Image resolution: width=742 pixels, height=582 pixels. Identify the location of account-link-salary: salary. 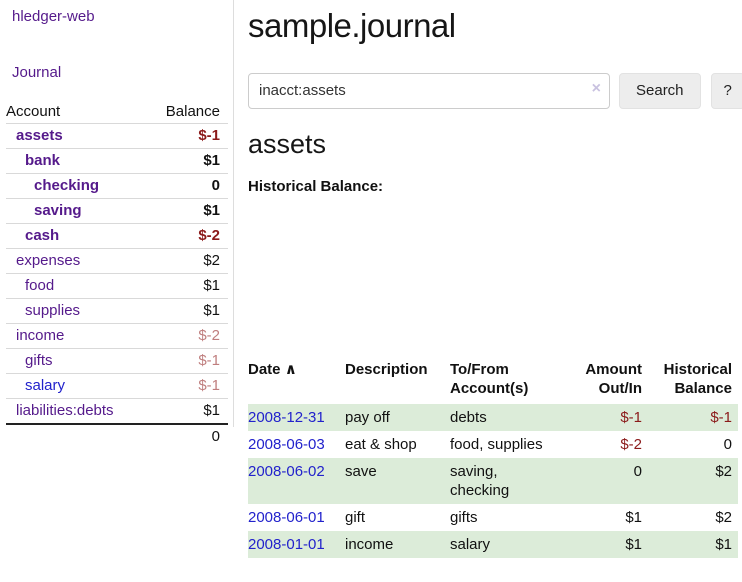
(45, 385).